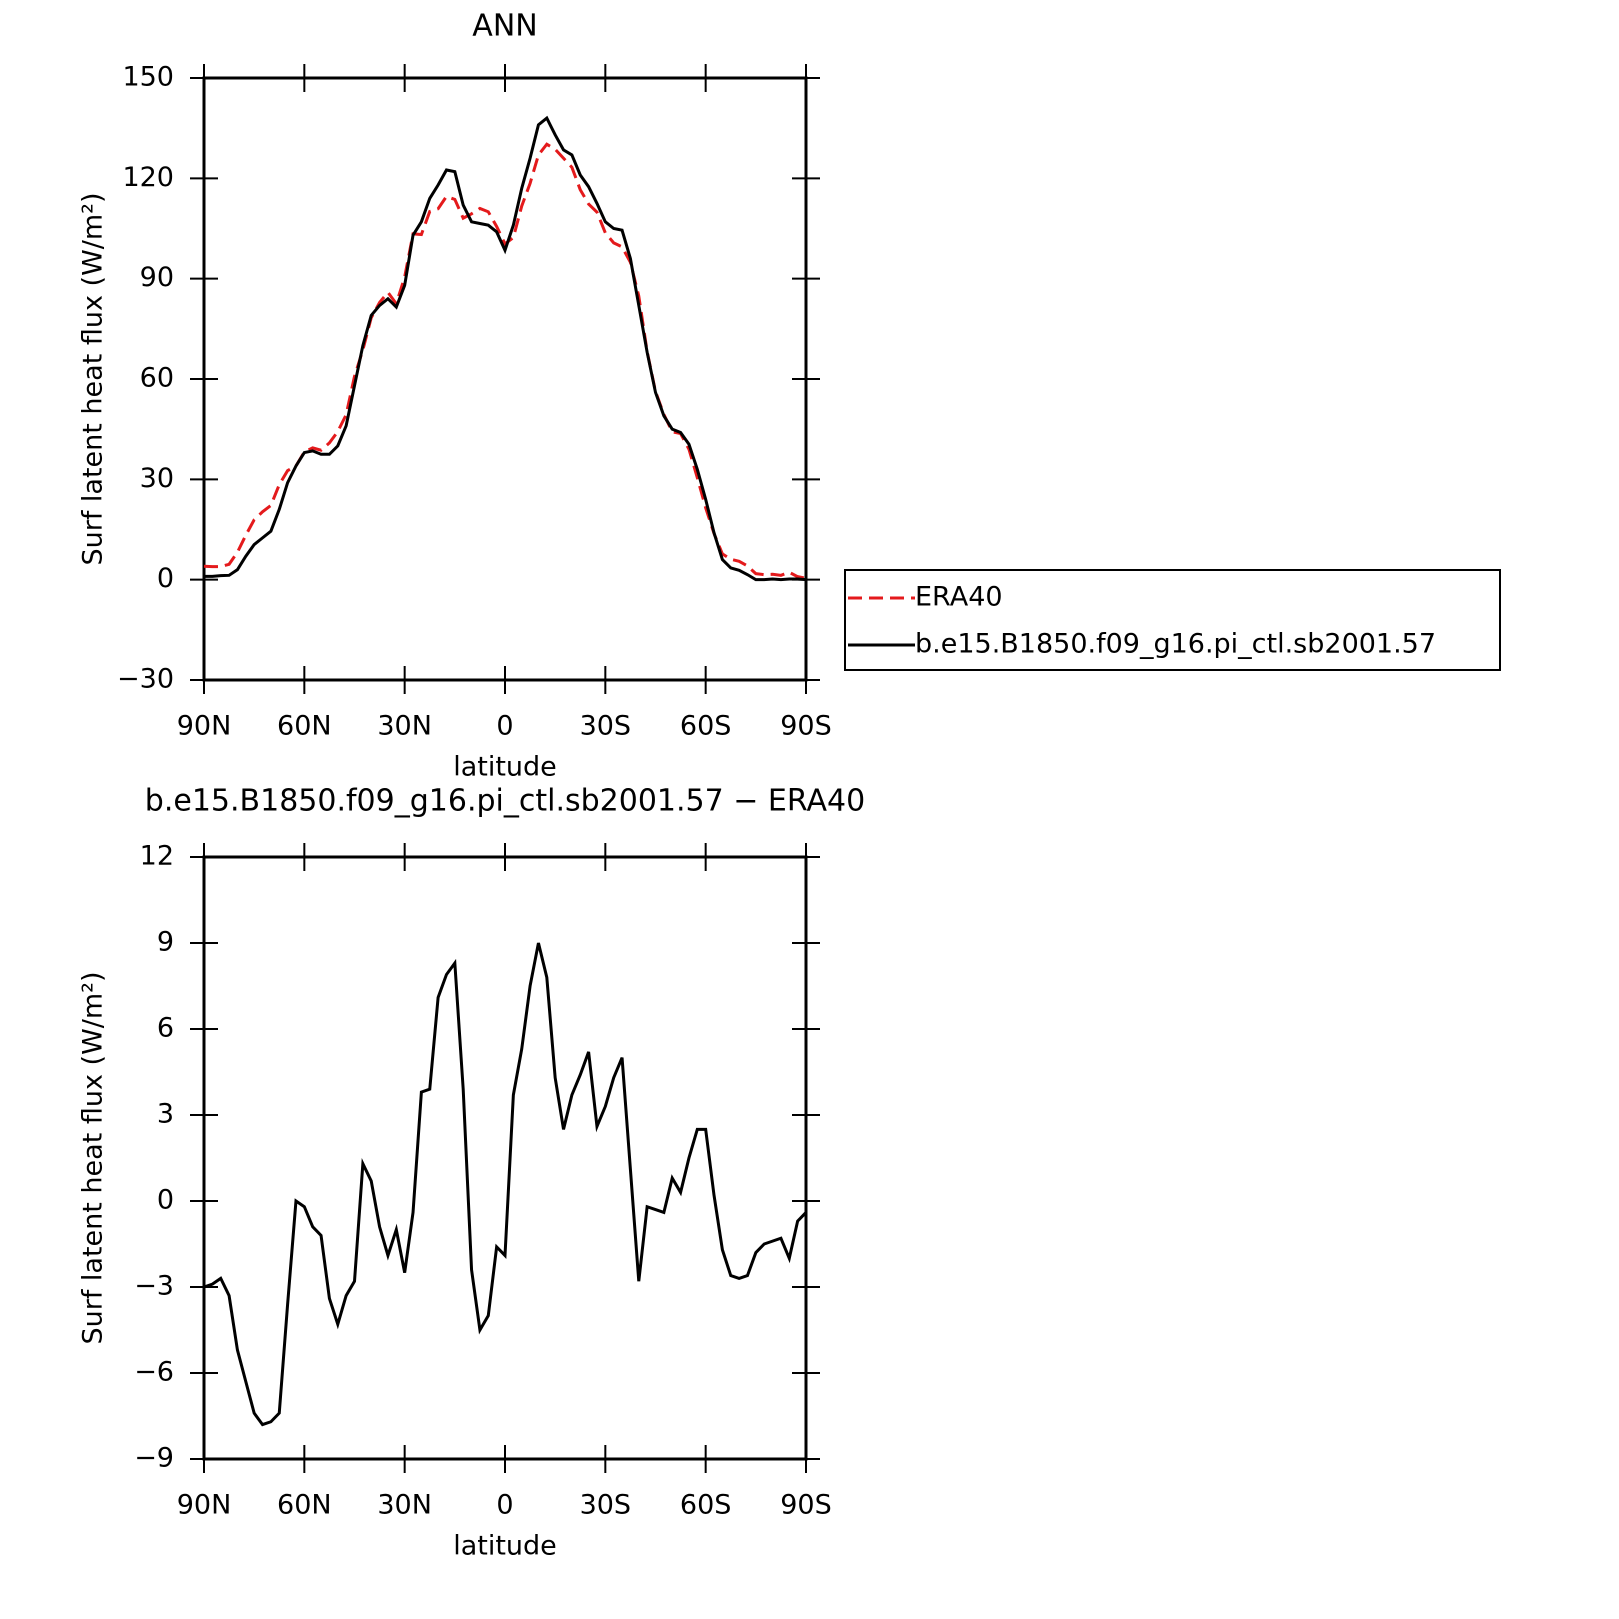 This screenshot has height=1619, width=1619. Describe the element at coordinates (504, 26) in the screenshot. I see `chart-title: ANN` at that location.